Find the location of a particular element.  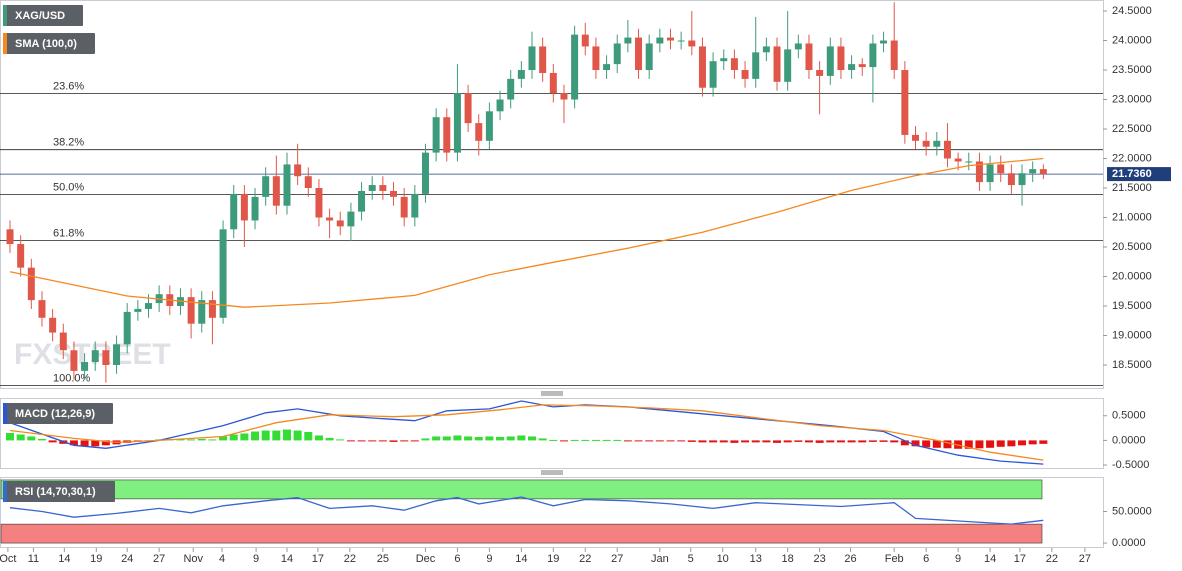

x-tick-label: 13 is located at coordinates (756, 559).